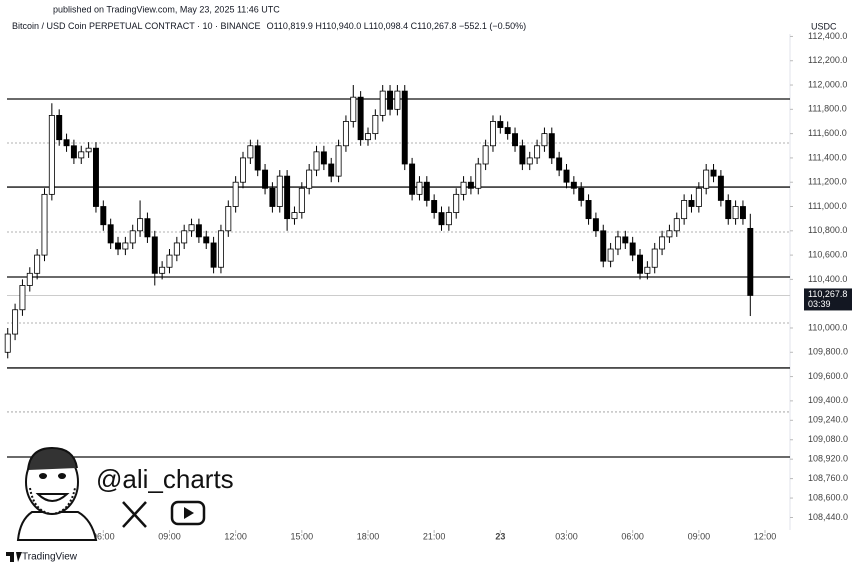  Describe the element at coordinates (14, 557) in the screenshot. I see `logo-mark` at that location.